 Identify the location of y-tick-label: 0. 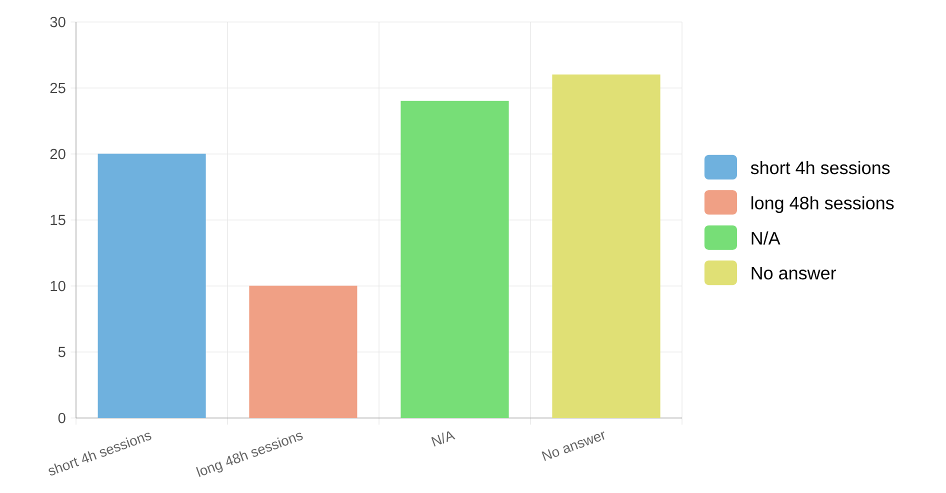
(62, 418).